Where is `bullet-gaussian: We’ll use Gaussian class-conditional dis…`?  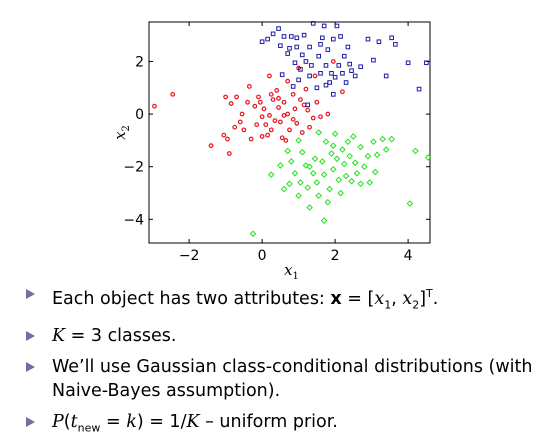 bullet-gaussian: We’ll use Gaussian class-conditional dis… is located at coordinates (284, 379).